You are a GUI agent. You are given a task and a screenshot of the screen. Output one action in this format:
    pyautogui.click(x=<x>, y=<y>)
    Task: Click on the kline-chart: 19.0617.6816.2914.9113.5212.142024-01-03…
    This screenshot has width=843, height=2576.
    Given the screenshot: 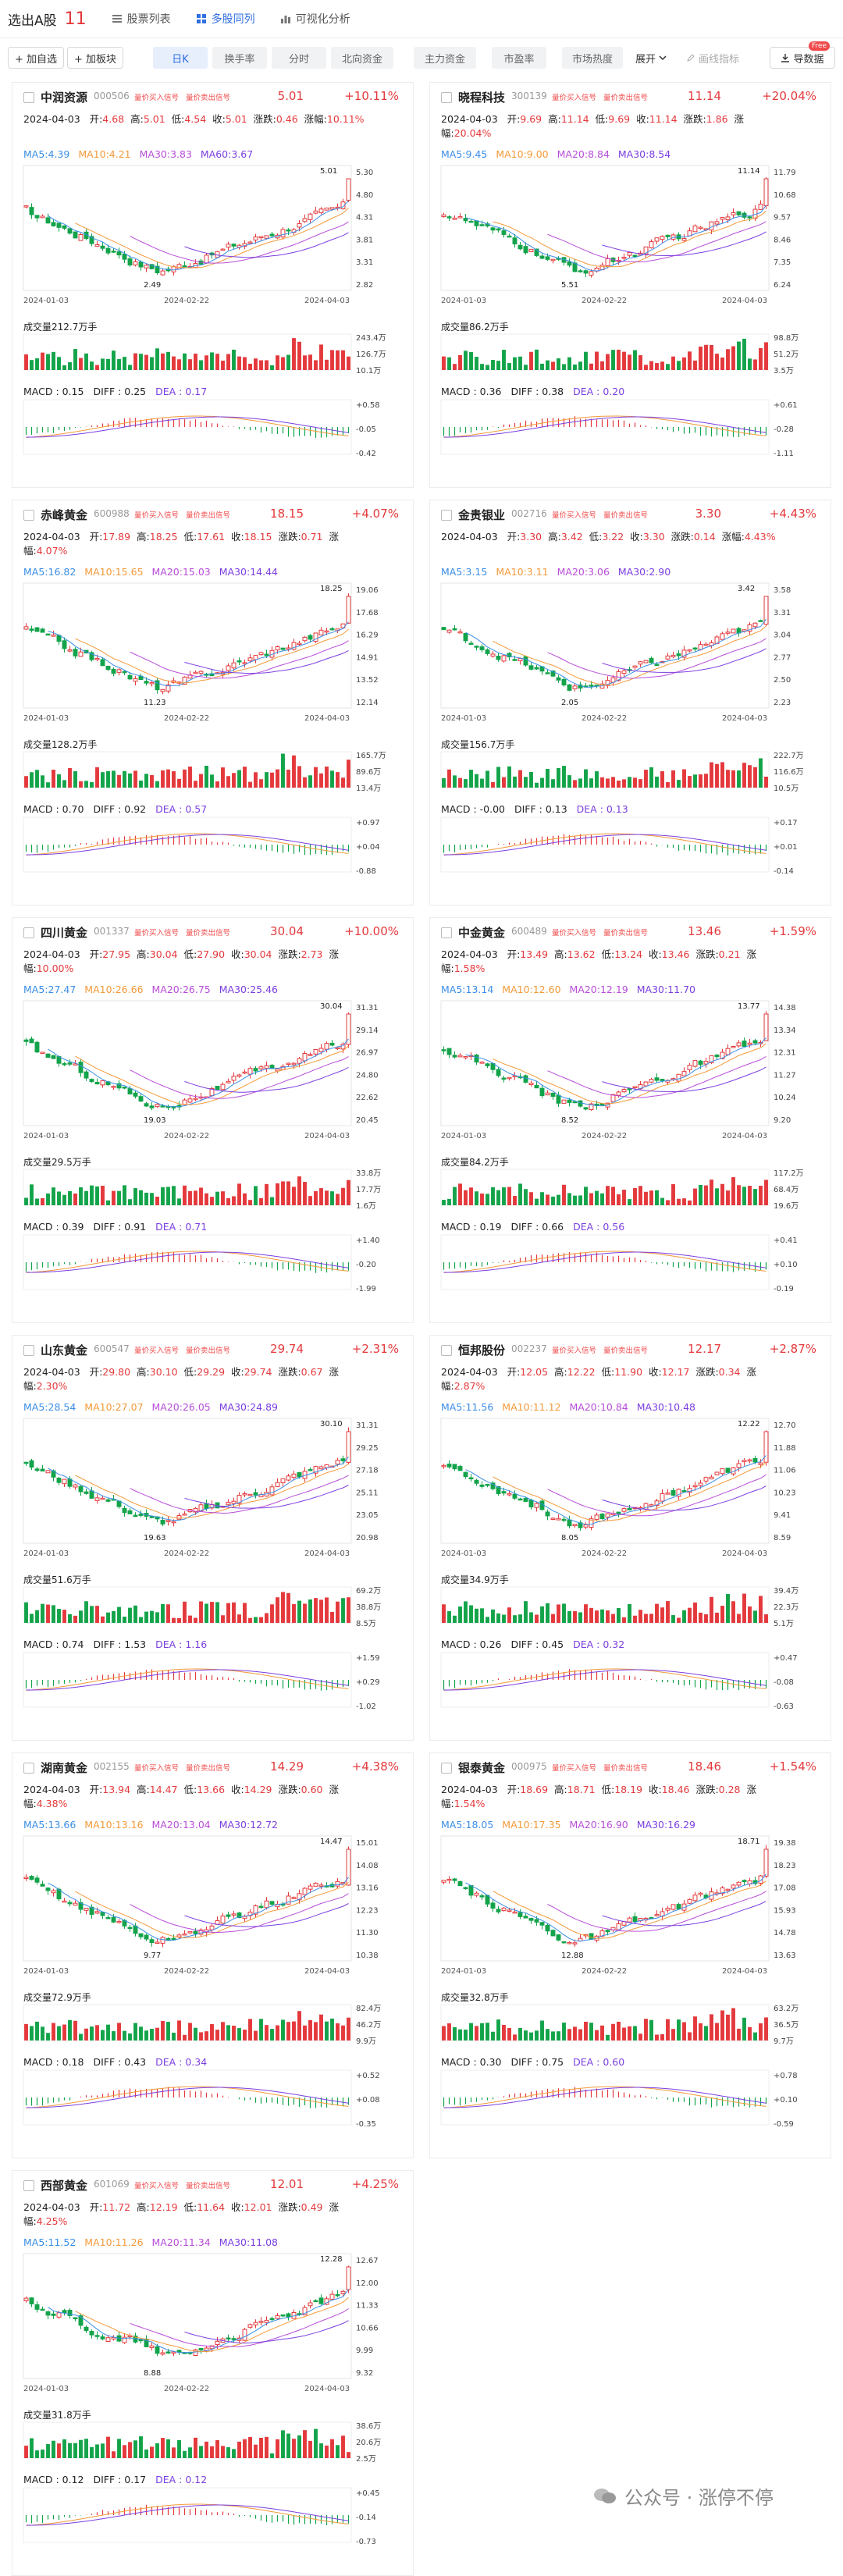 What is the action you would take?
    pyautogui.click(x=214, y=727)
    